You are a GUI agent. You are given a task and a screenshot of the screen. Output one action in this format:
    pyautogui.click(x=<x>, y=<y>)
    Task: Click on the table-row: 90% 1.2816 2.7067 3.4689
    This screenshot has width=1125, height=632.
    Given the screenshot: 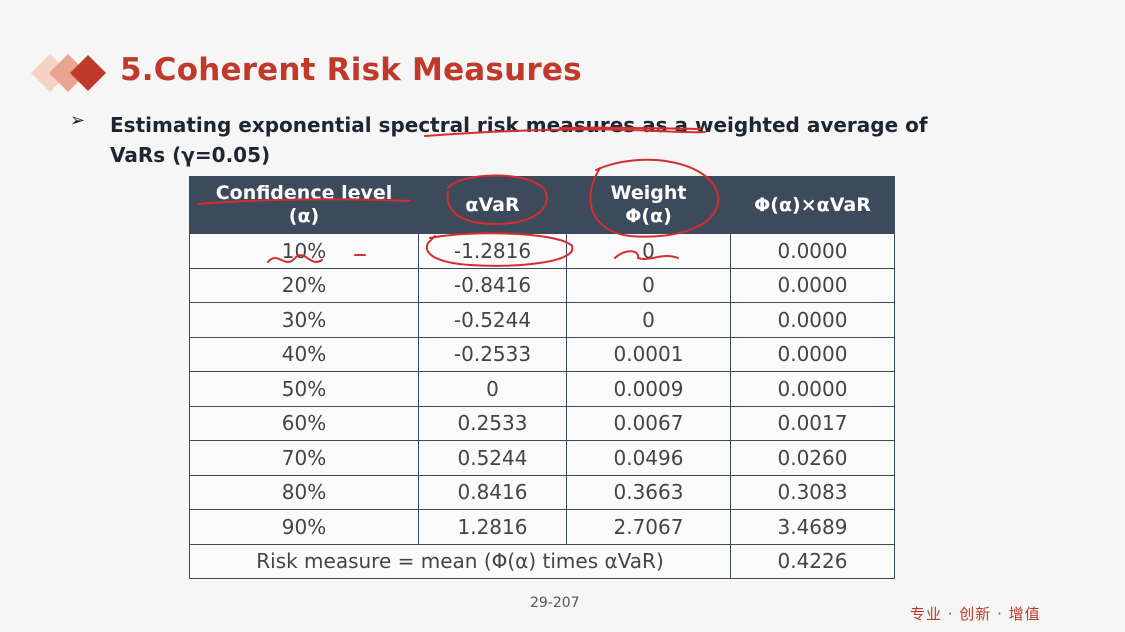 What is the action you would take?
    pyautogui.click(x=542, y=527)
    